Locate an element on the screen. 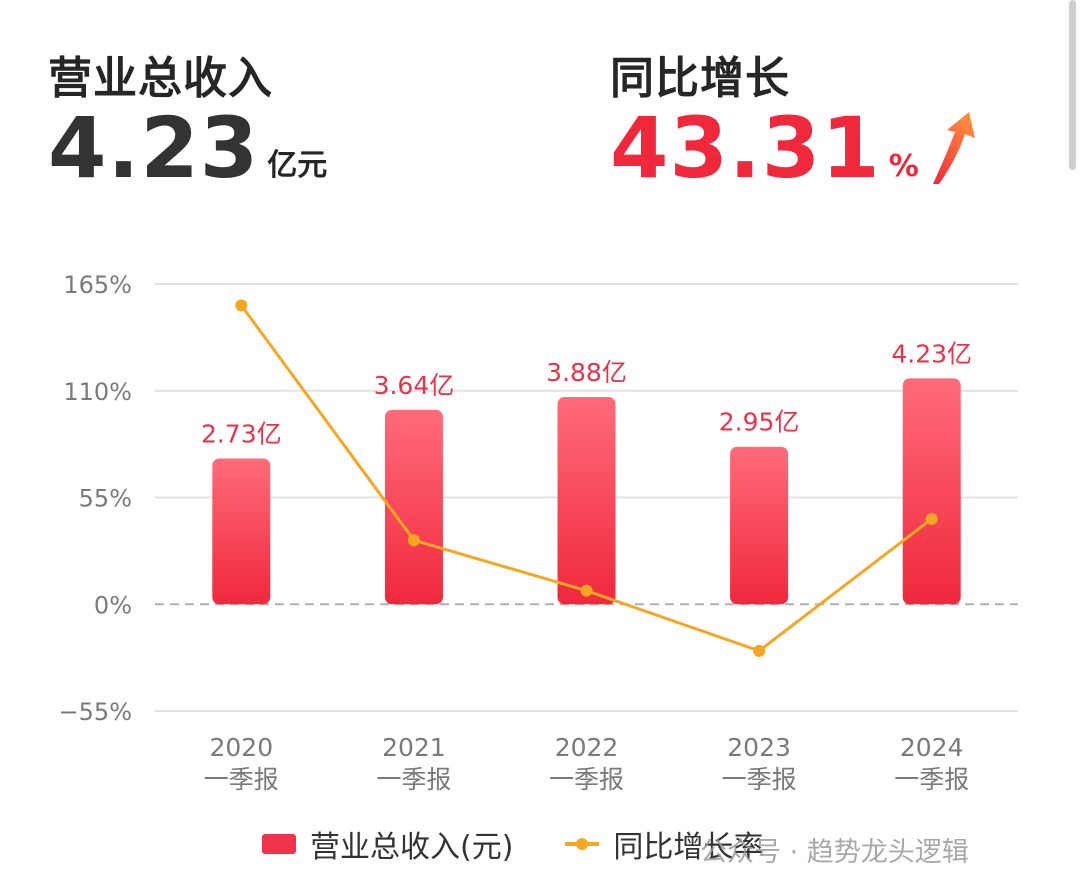 The height and width of the screenshot is (892, 1080). growth-kpi: 同比增长 43.31 % is located at coordinates (795, 116).